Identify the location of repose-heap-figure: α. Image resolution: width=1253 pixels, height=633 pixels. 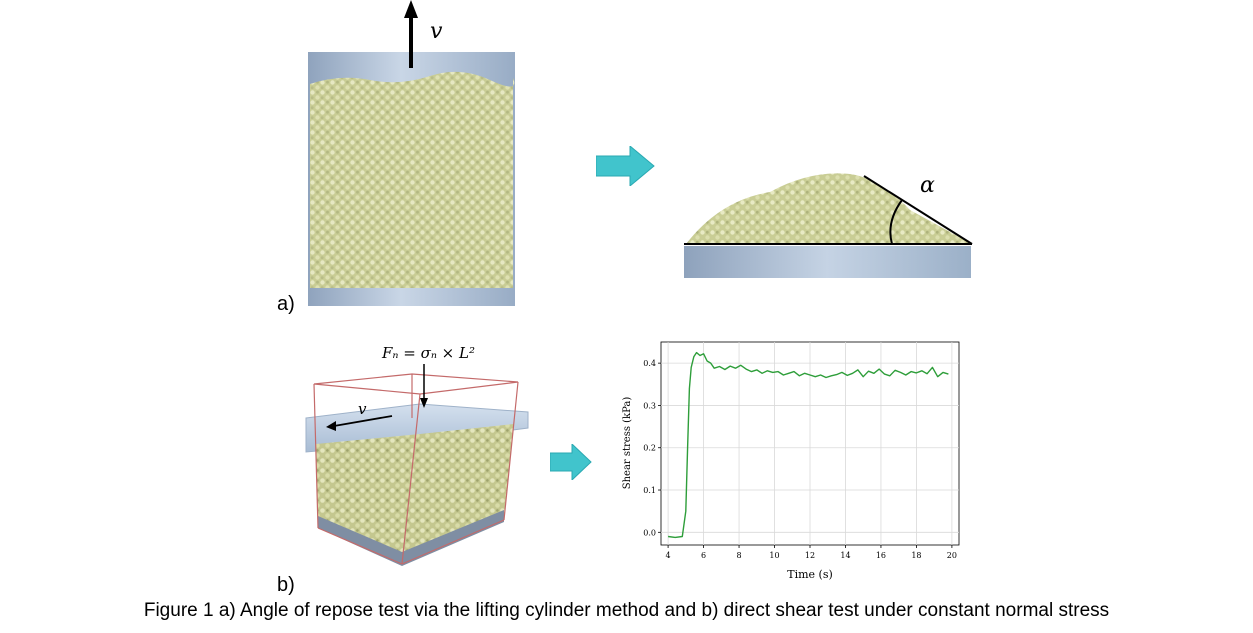
(828, 225).